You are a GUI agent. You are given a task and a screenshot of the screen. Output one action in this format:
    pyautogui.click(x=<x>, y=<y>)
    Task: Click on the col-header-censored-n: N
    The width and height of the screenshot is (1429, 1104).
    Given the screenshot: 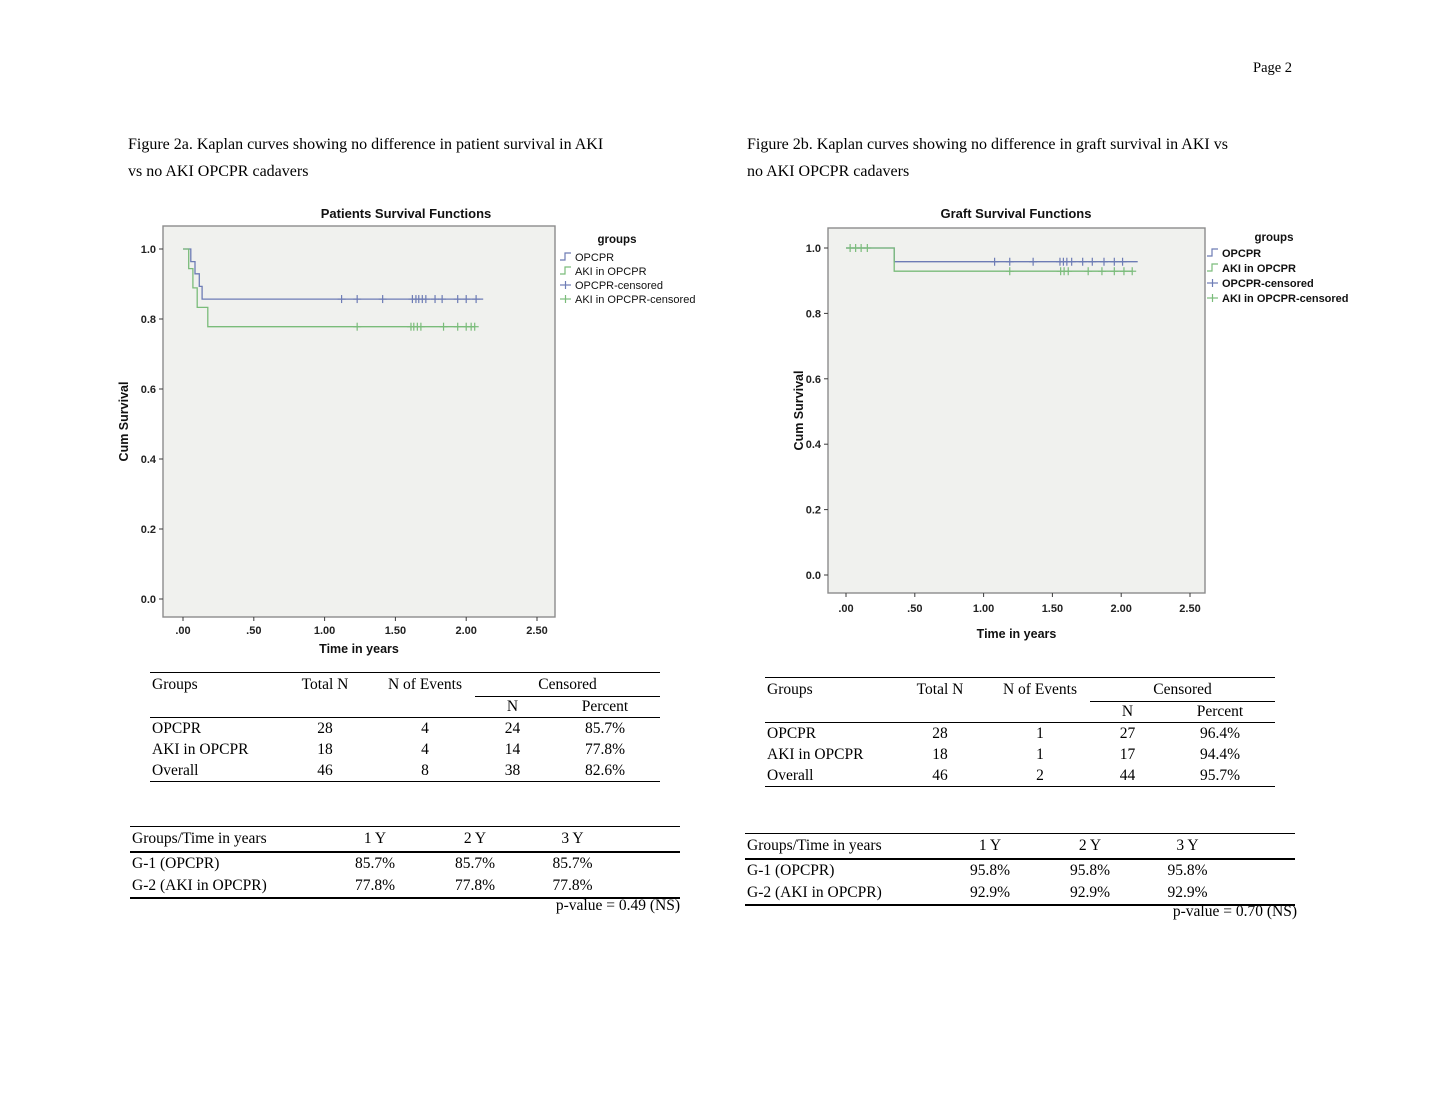 What is the action you would take?
    pyautogui.click(x=512, y=707)
    